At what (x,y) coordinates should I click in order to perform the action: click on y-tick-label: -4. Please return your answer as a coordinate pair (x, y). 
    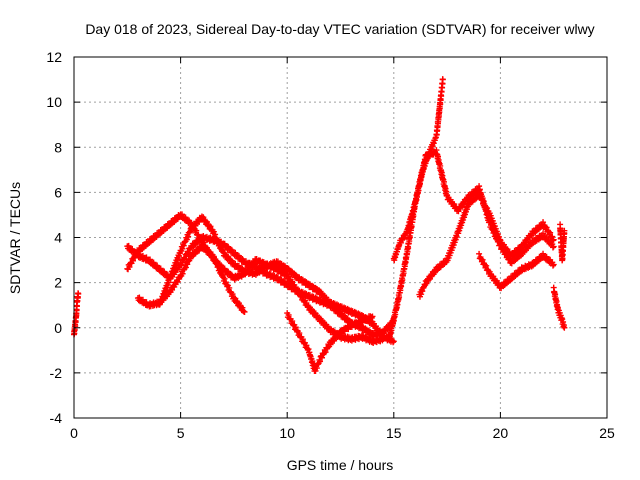
    Looking at the image, I should click on (56, 418).